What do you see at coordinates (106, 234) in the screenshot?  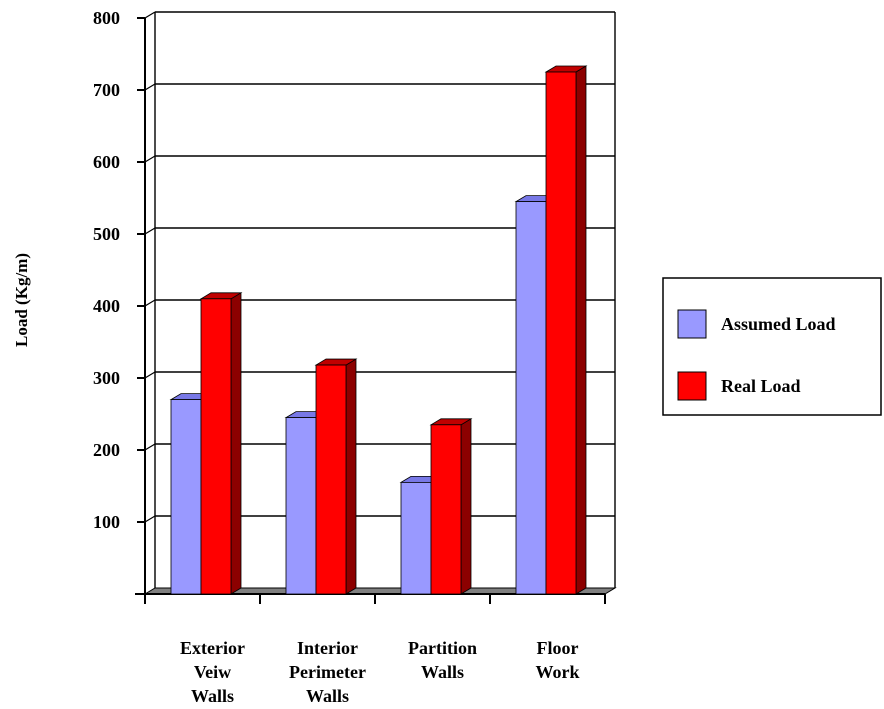 I see `y-tick-label: 500` at bounding box center [106, 234].